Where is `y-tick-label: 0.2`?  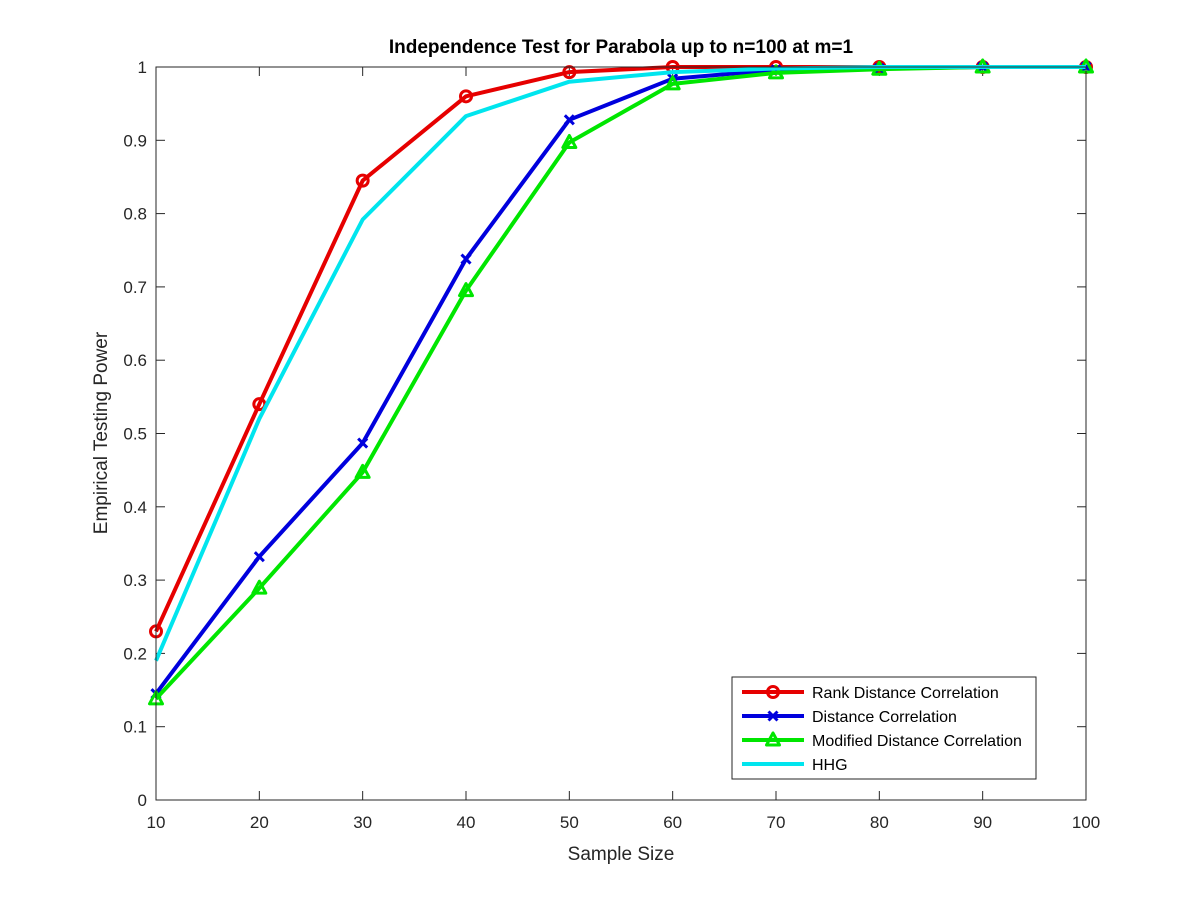 y-tick-label: 0.2 is located at coordinates (135, 653).